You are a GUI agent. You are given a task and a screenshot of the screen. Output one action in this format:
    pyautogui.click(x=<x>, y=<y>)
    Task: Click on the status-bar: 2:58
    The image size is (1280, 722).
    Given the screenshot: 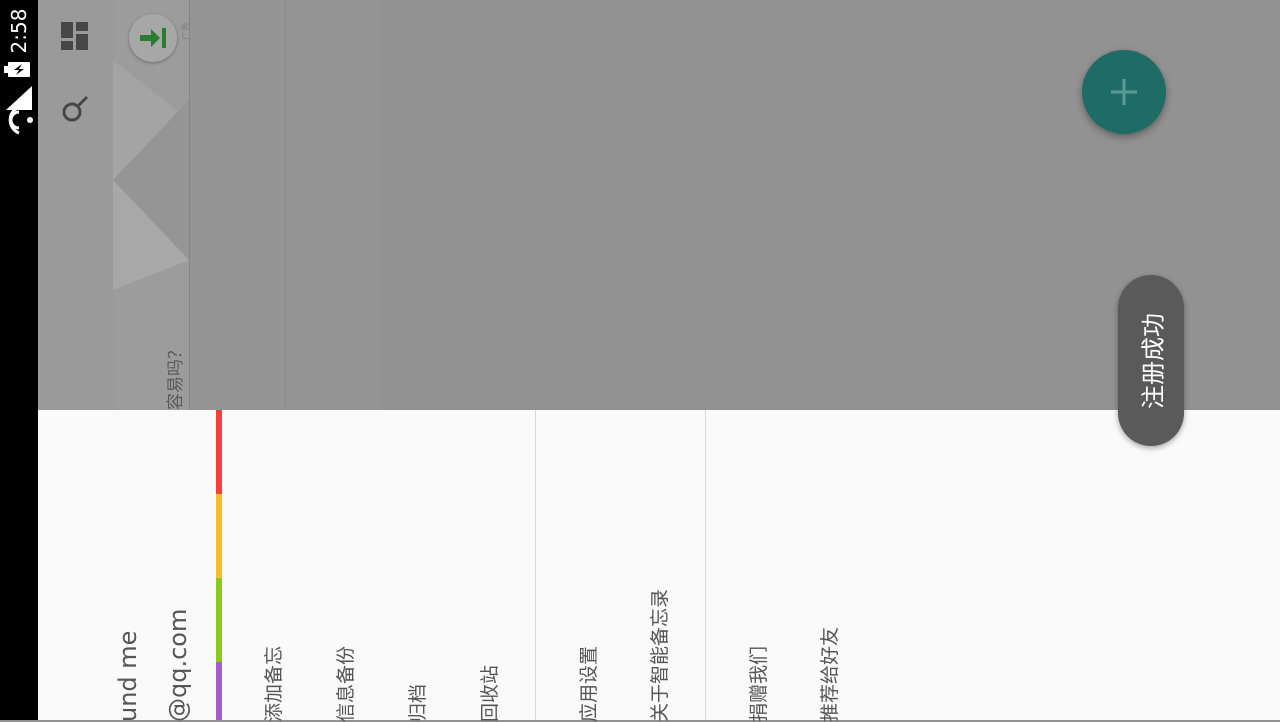 What is the action you would take?
    pyautogui.click(x=19, y=360)
    